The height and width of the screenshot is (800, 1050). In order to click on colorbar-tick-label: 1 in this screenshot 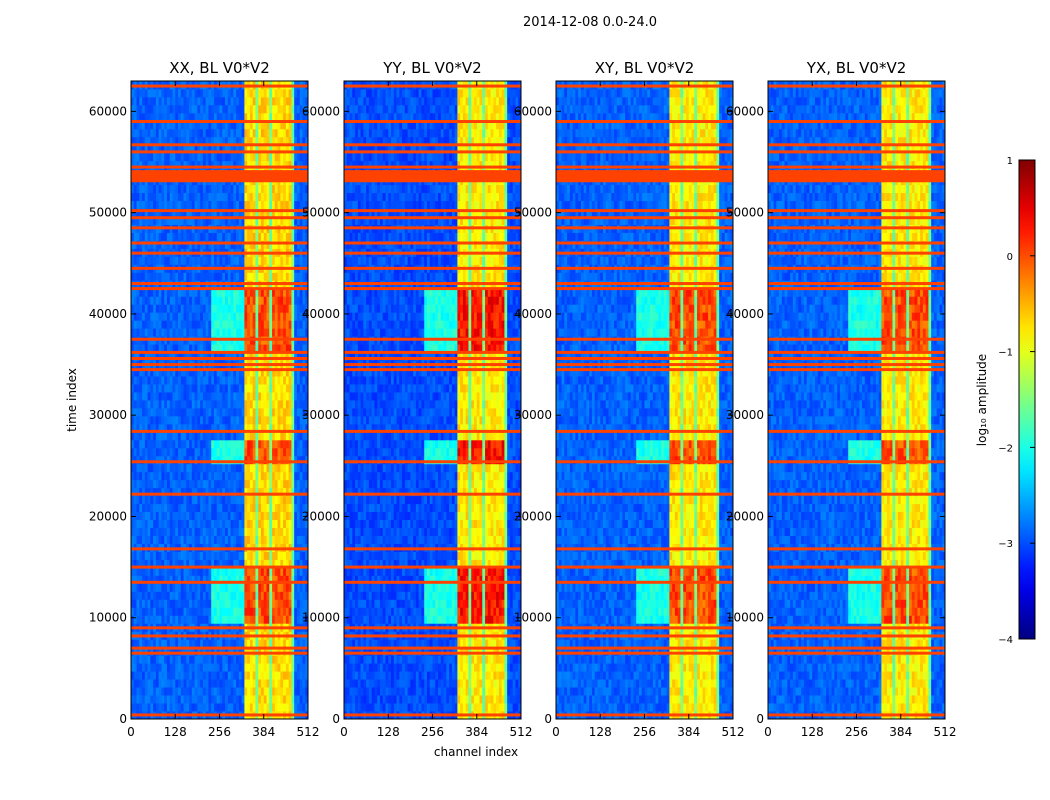, I will do `click(1010, 161)`.